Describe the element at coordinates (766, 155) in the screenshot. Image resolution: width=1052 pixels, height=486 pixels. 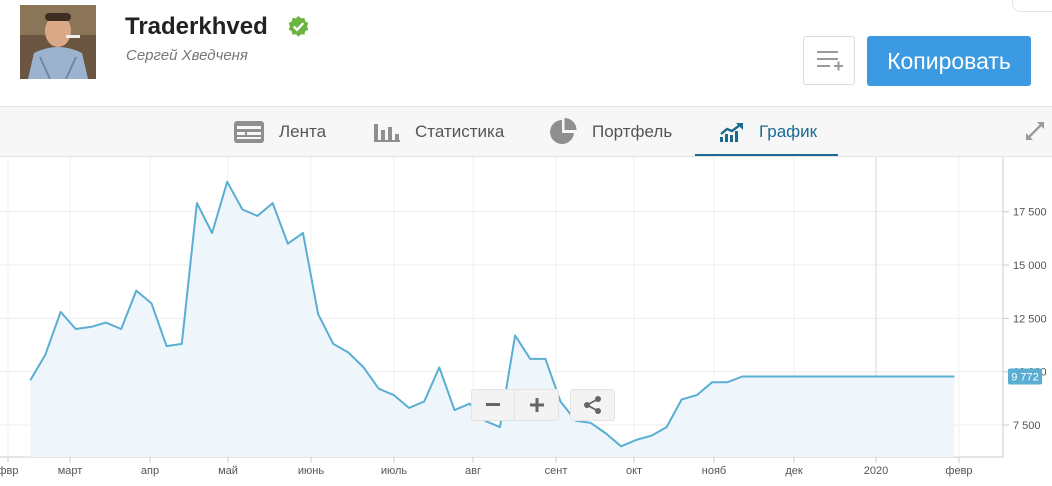
I see `active-tab-indicator` at that location.